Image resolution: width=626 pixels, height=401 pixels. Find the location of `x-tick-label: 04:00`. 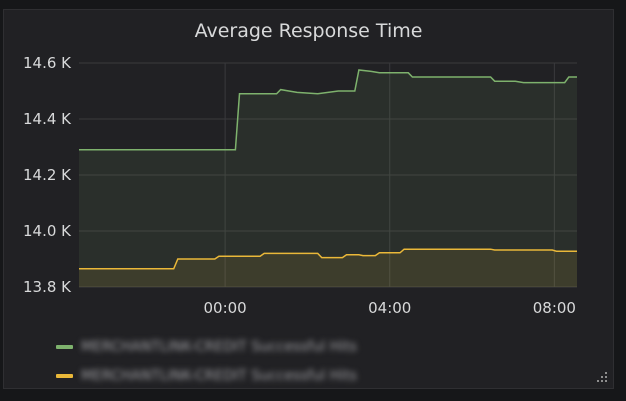

x-tick-label: 04:00 is located at coordinates (389, 308).